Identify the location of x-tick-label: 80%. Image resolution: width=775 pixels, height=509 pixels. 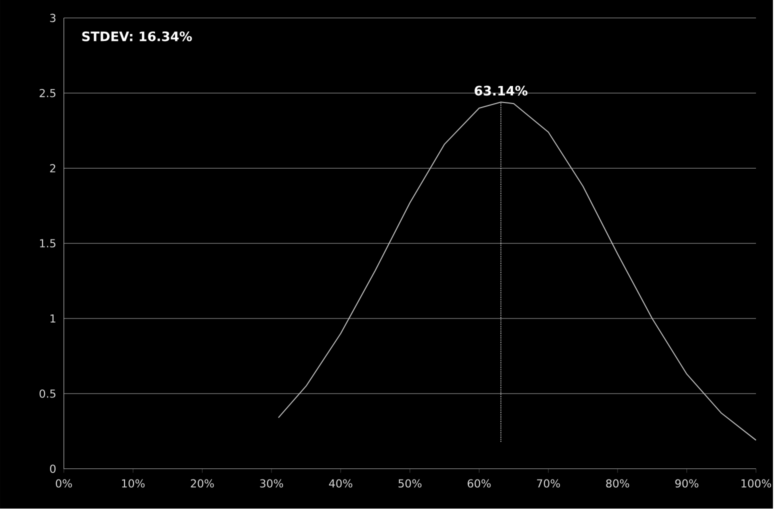
(618, 483).